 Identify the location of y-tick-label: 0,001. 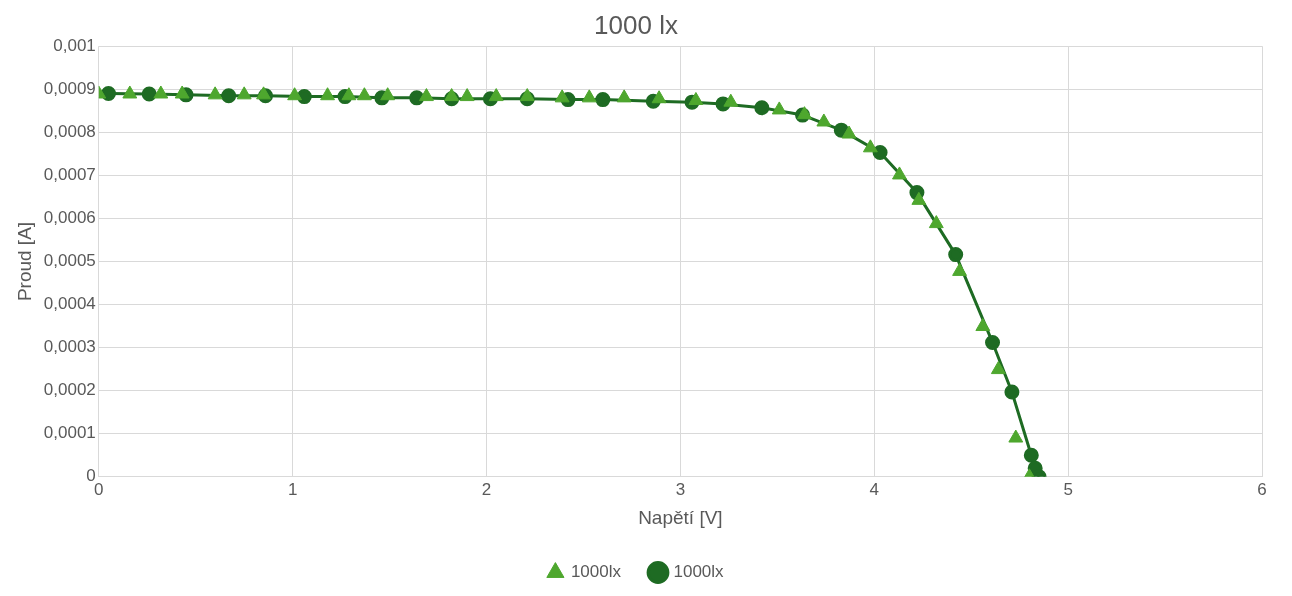
(74, 45).